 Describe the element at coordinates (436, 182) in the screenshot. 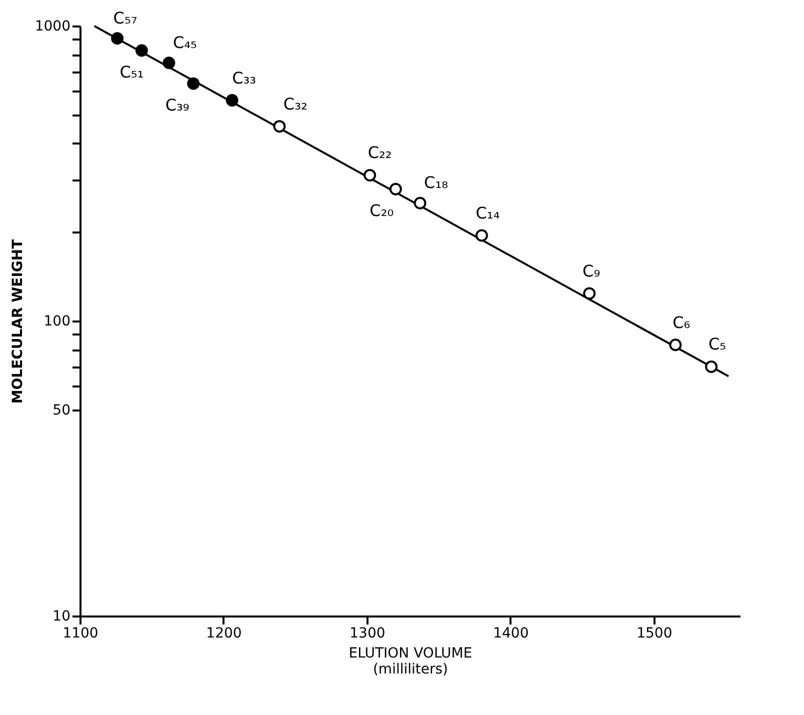

I see `annotation: C₁₈` at that location.